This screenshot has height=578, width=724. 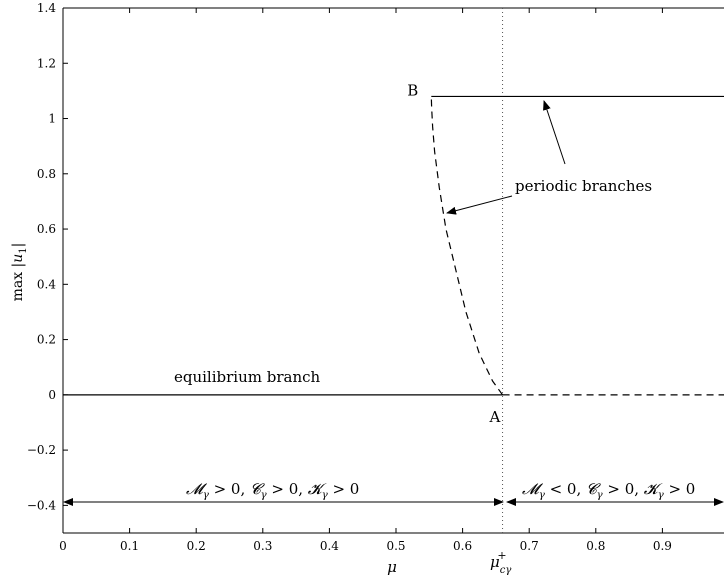 I want to click on y-tick-label: 0.4, so click(x=46, y=284).